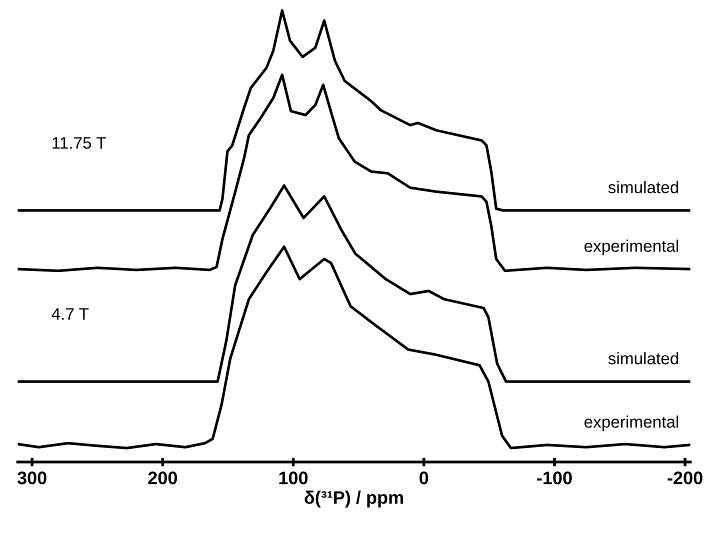 Image resolution: width=708 pixels, height=554 pixels. Describe the element at coordinates (685, 478) in the screenshot. I see `x-tick-label: -200` at that location.